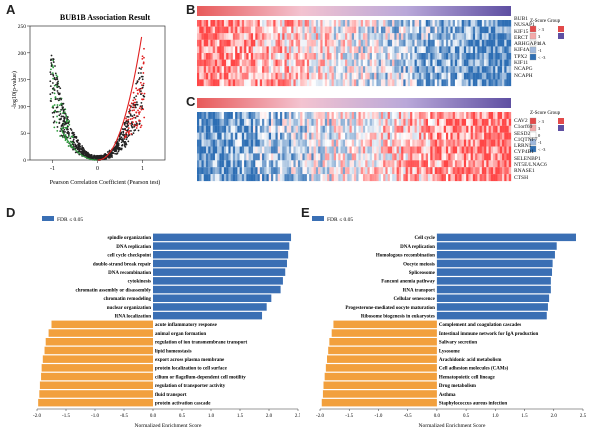  I want to click on panel_d-x-tick-label: -0.5, so click(124, 416).